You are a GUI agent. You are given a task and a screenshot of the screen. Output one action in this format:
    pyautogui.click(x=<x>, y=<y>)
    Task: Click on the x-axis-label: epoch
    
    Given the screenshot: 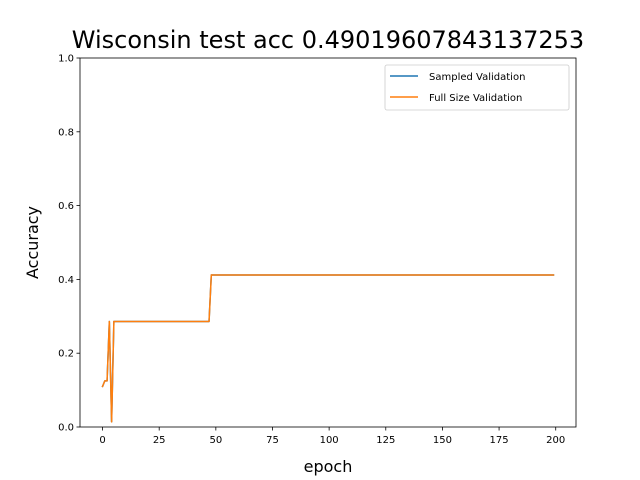 What is the action you would take?
    pyautogui.click(x=328, y=466)
    